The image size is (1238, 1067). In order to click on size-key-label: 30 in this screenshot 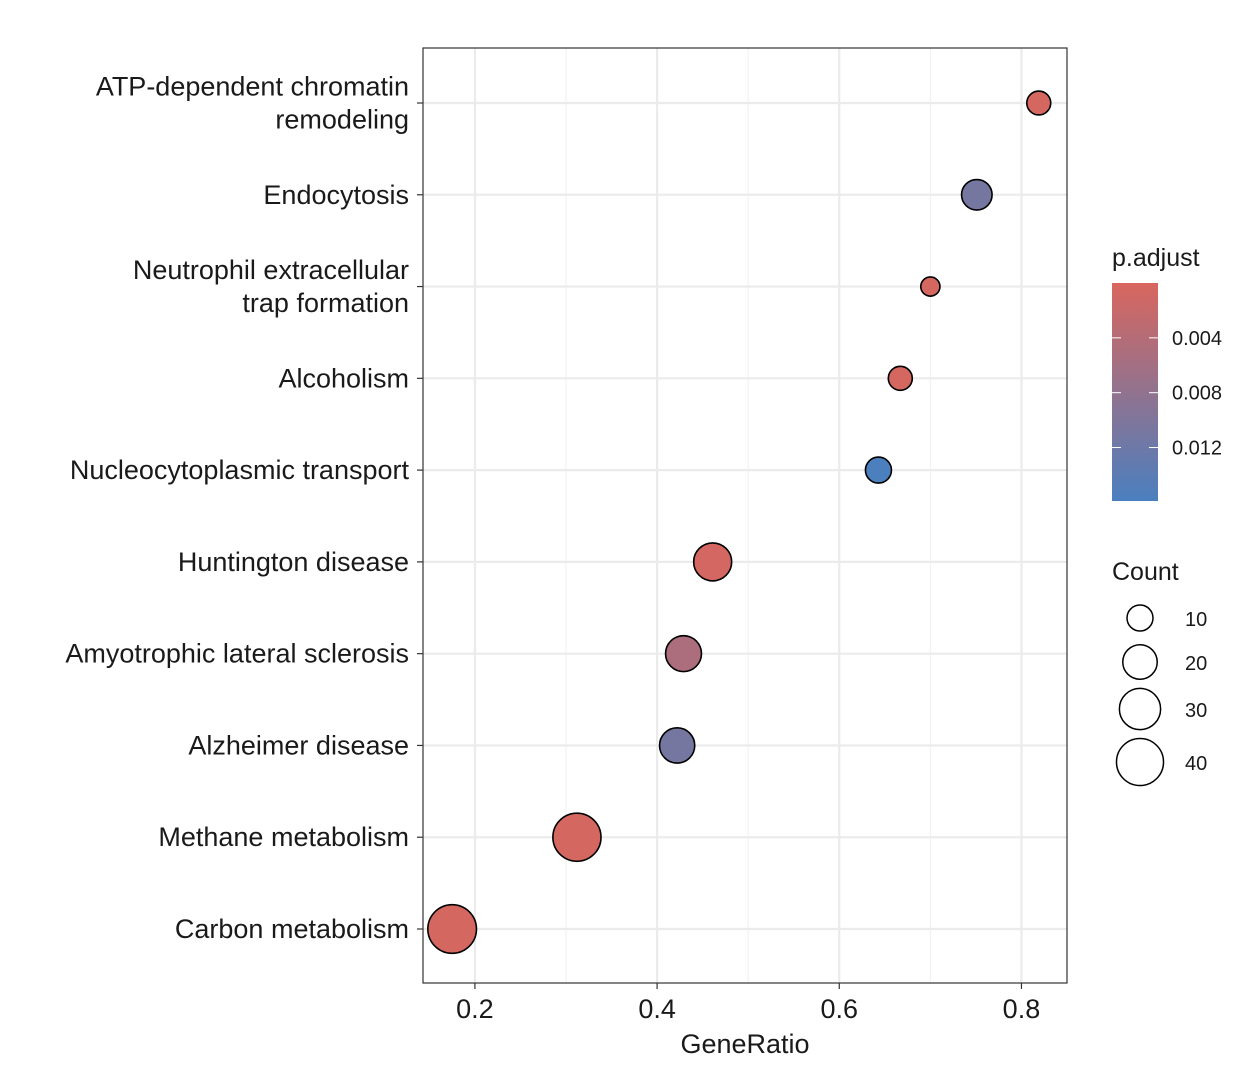, I will do `click(1196, 711)`.